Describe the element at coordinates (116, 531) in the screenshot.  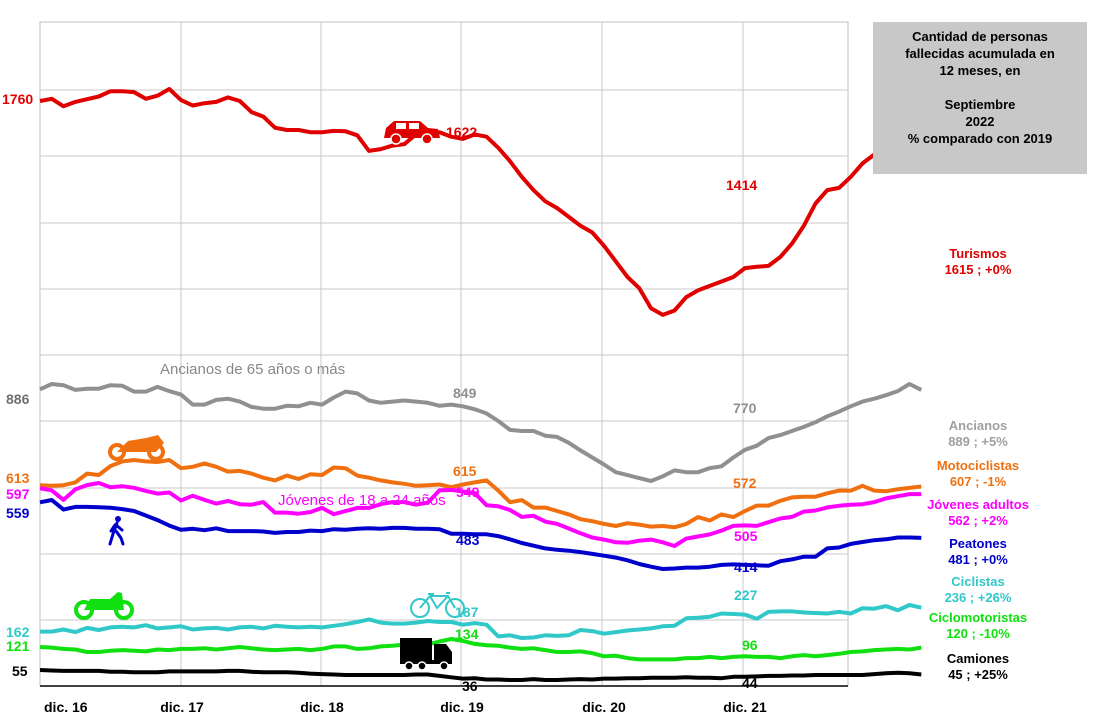
I see `pedestrian-icon` at that location.